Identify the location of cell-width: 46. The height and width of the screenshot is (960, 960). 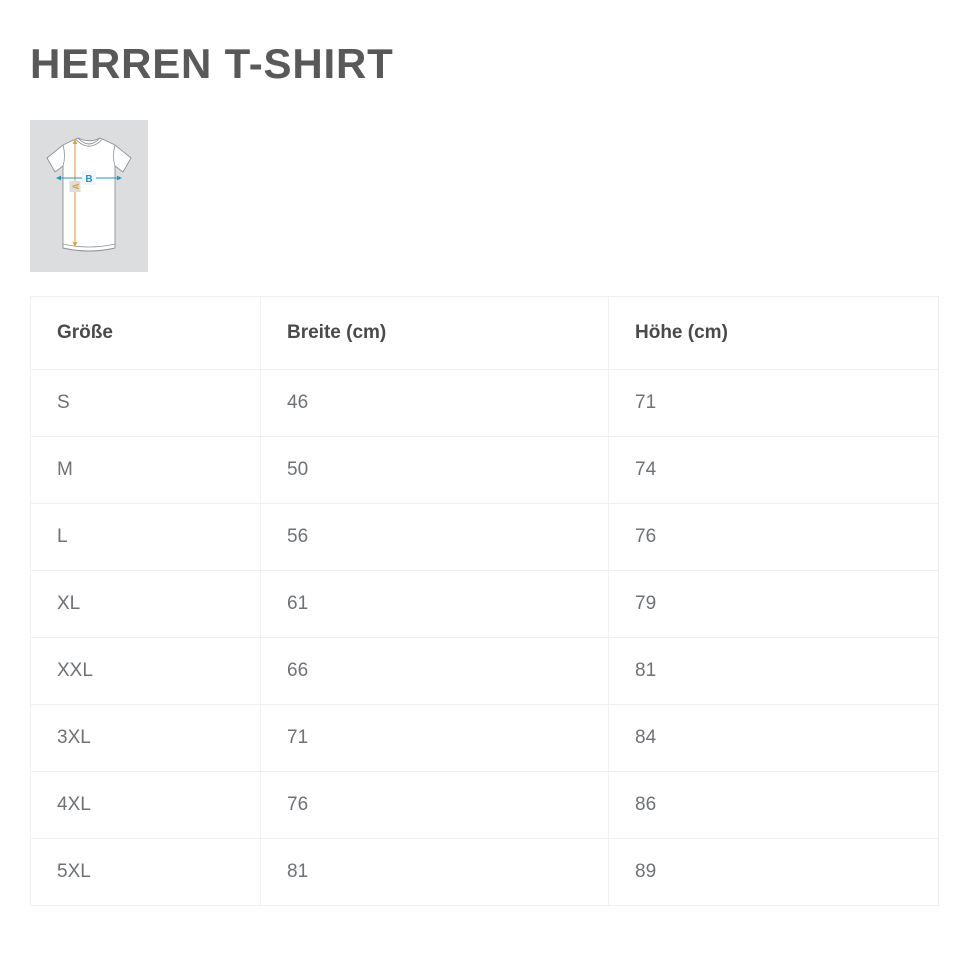
(434, 403).